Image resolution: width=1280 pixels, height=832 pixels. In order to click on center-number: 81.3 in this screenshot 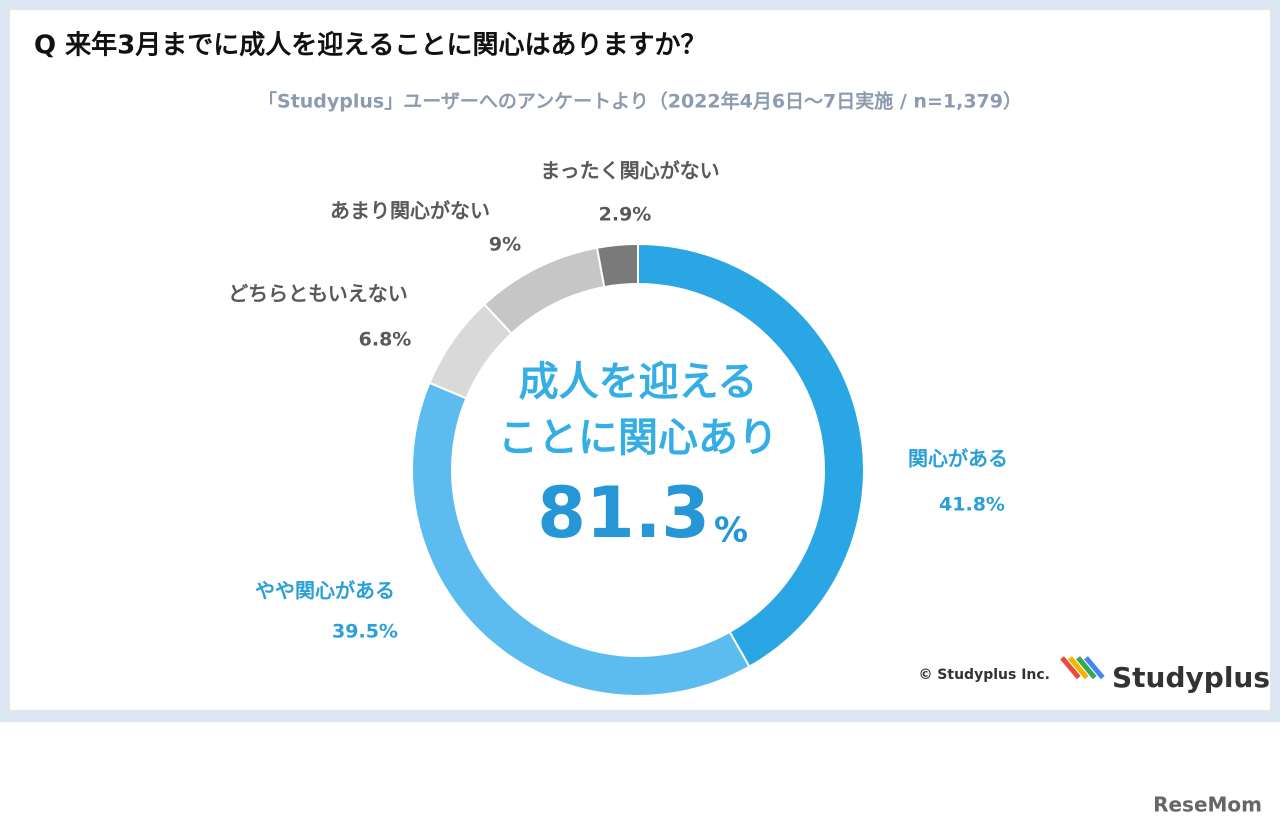, I will do `click(623, 513)`.